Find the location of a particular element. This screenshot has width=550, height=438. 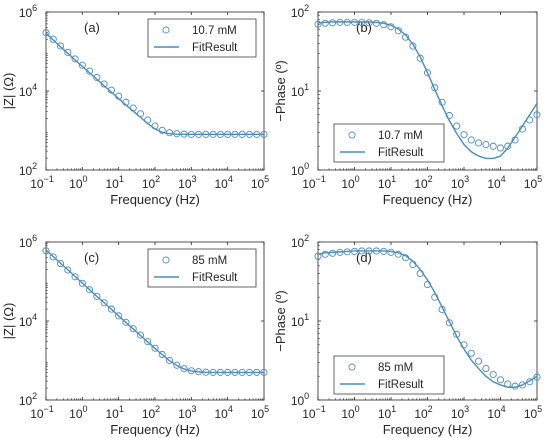

y-tick-exponent: 2 is located at coordinates (306, 8).